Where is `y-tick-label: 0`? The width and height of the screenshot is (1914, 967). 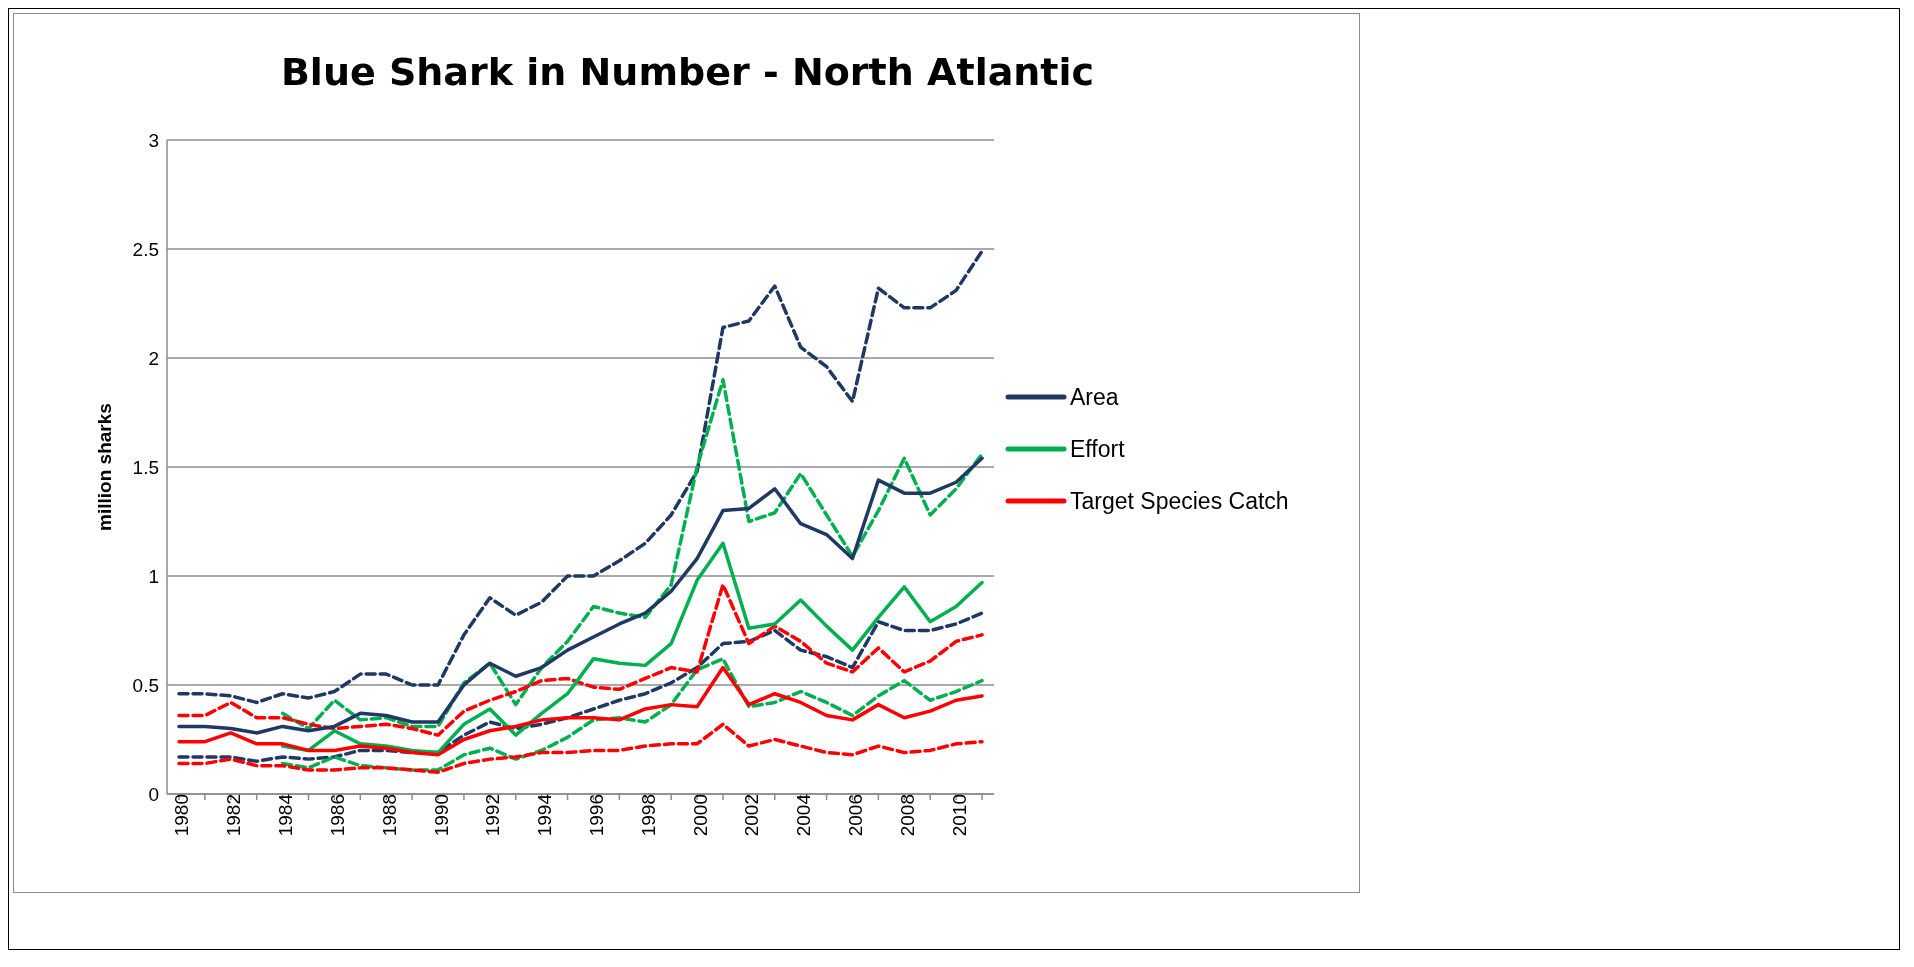 y-tick-label: 0 is located at coordinates (153, 794).